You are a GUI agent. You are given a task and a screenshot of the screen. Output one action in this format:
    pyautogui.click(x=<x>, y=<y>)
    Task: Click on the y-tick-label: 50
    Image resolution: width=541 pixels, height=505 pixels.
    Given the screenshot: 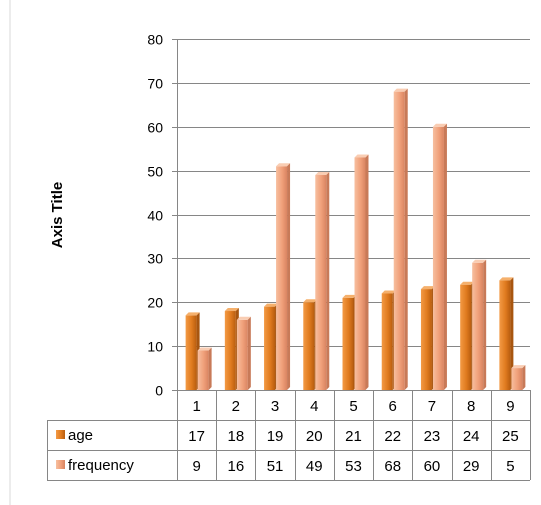 What is the action you would take?
    pyautogui.click(x=155, y=172)
    